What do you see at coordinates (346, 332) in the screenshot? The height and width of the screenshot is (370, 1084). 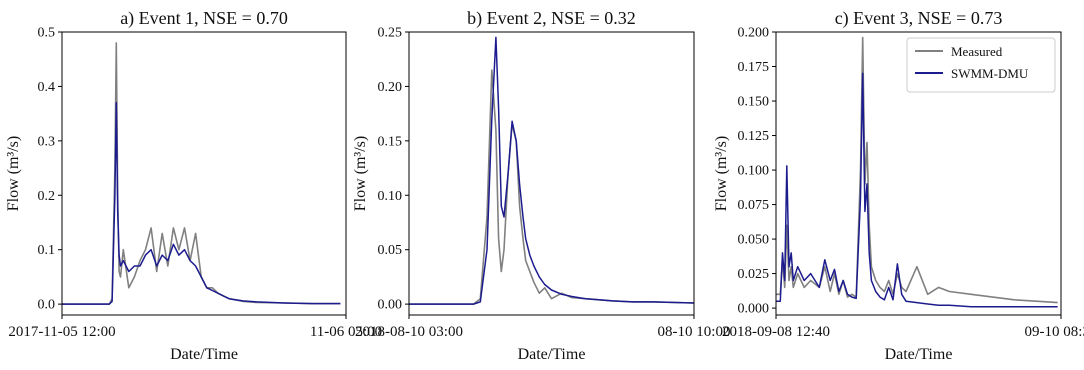 I see `x-tick-label: 11-06 05:00` at bounding box center [346, 332].